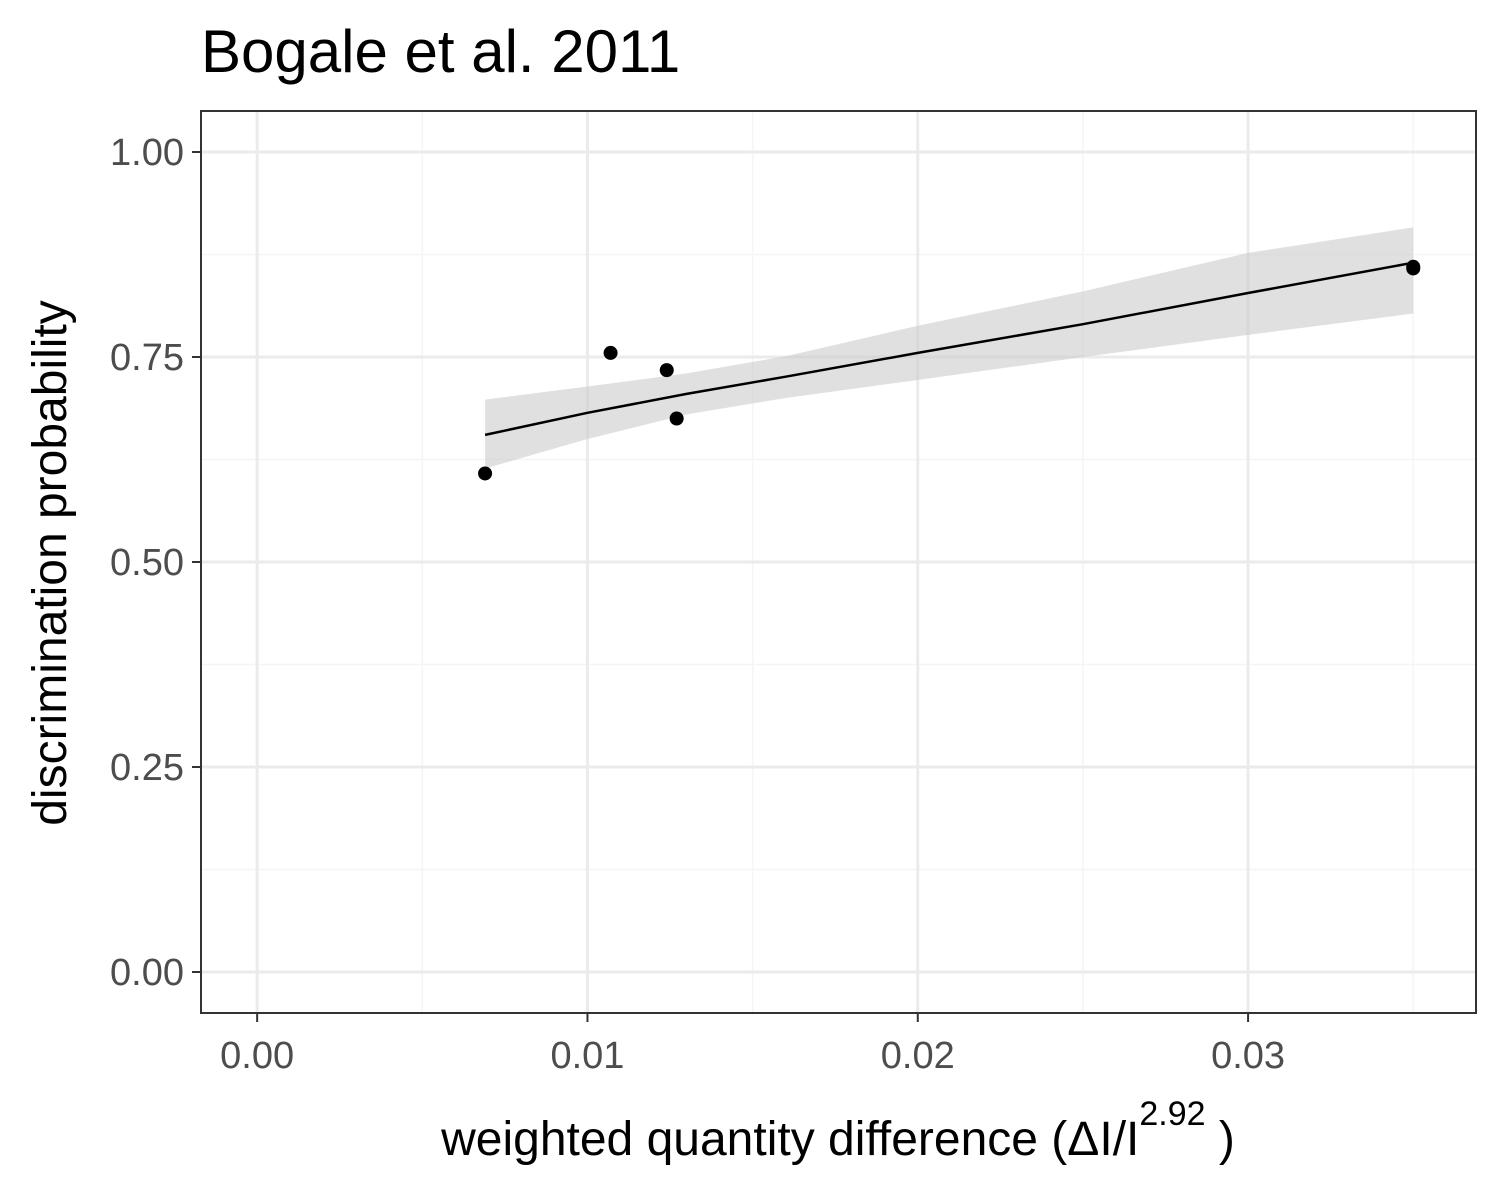  I want to click on x-tick-label: 0.01, so click(587, 1056).